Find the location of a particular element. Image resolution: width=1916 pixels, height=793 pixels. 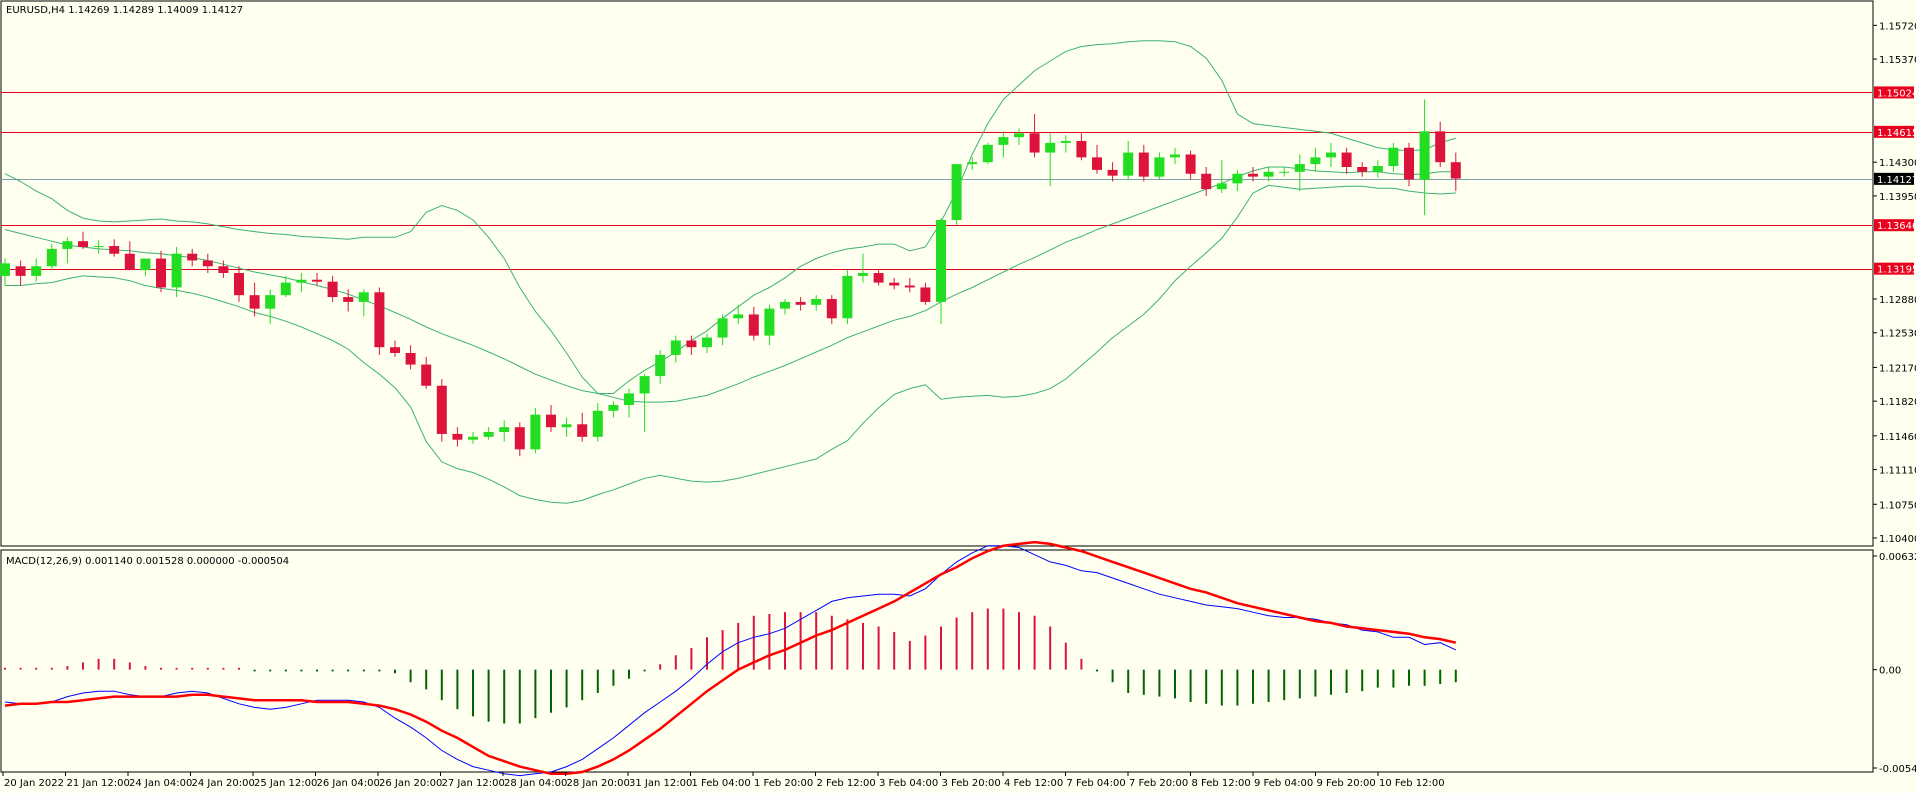

time-tick-label: 10 Feb 12:00 is located at coordinates (1412, 783).